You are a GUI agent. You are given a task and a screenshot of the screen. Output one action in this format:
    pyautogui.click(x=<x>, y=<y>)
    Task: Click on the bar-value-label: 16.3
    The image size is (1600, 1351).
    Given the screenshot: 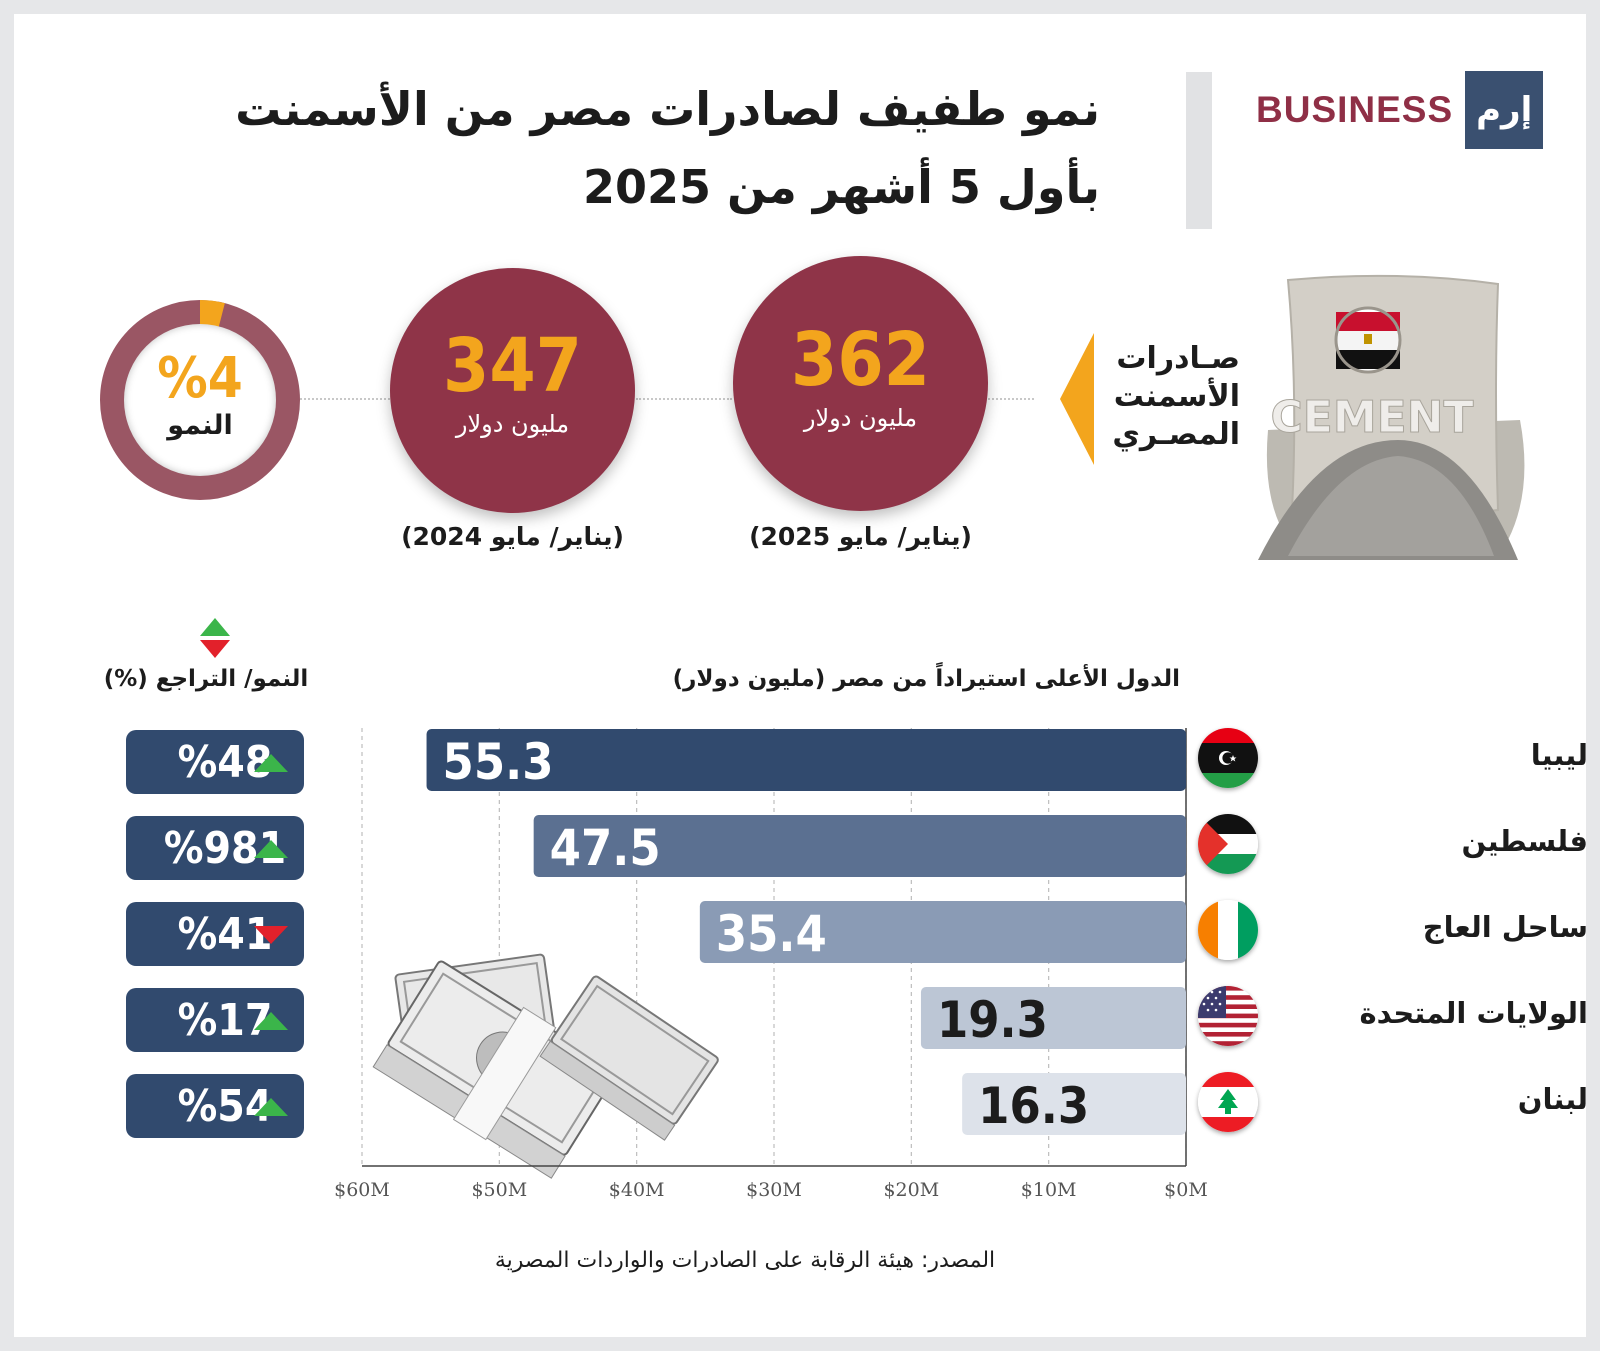 What is the action you would take?
    pyautogui.click(x=1033, y=1106)
    